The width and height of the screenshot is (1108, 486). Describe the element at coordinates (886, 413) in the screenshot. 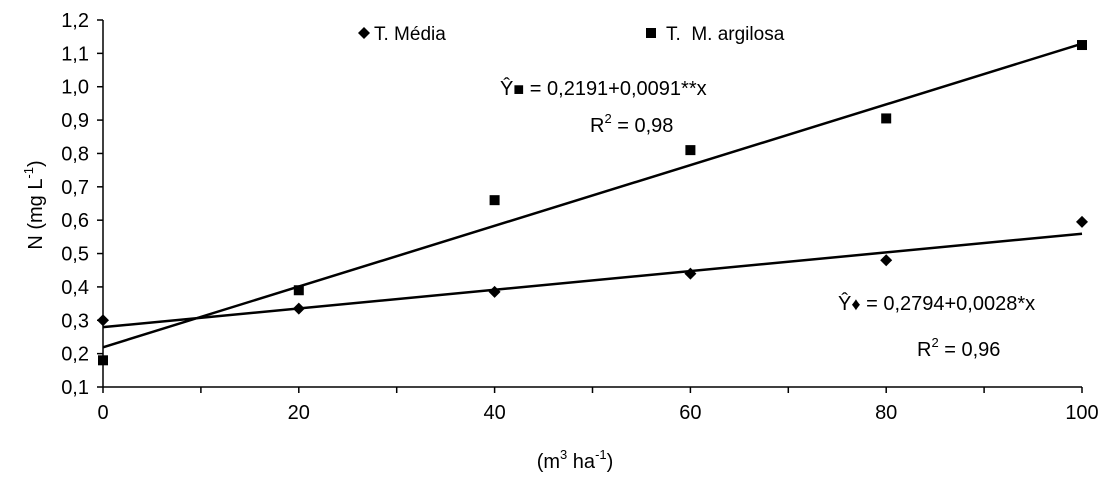

I see `x-tick-label: 80` at that location.